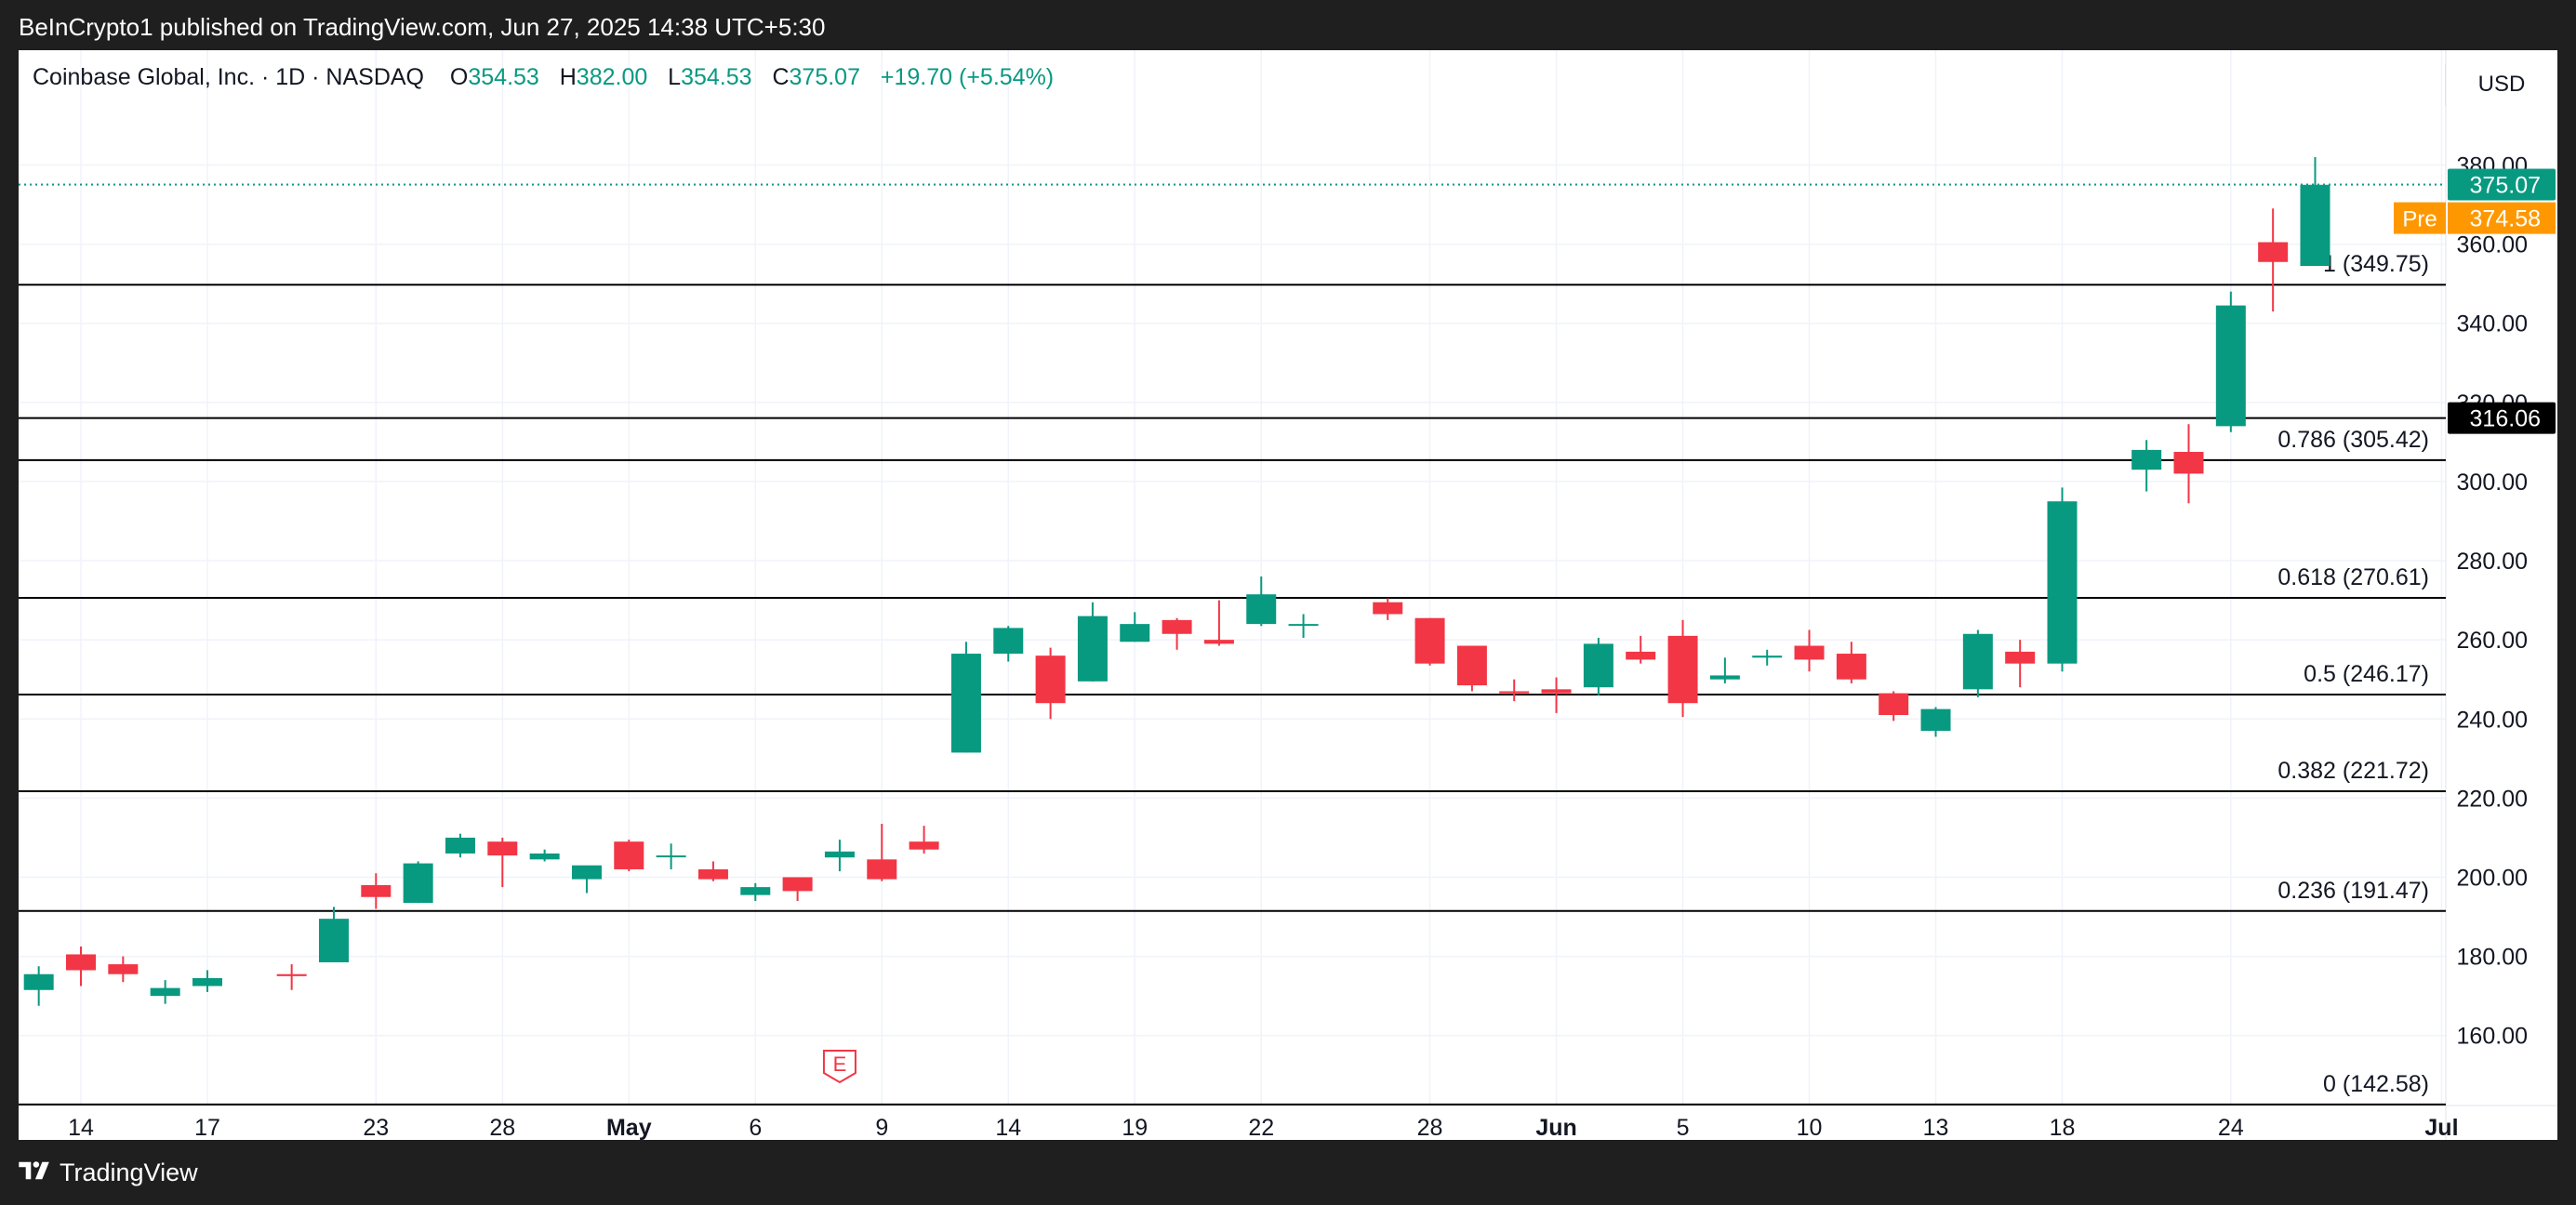 This screenshot has height=1205, width=2576. Describe the element at coordinates (129, 1172) in the screenshot. I see `tradingview-brand: TradingView` at that location.